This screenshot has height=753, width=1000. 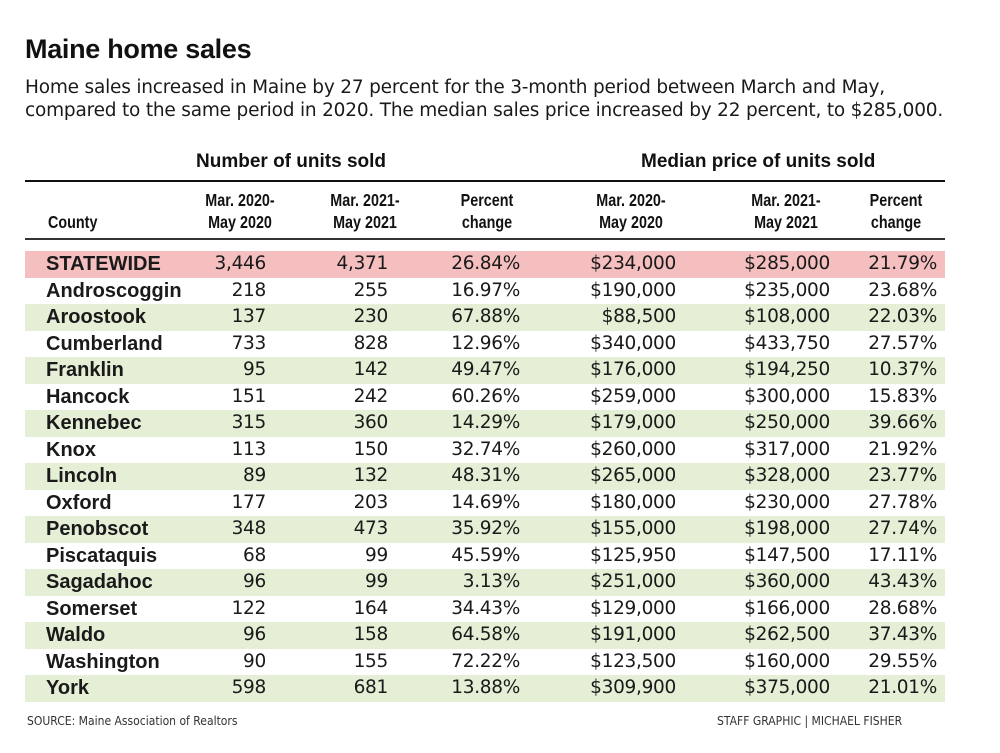 What do you see at coordinates (79, 502) in the screenshot?
I see `county-name: Oxford` at bounding box center [79, 502].